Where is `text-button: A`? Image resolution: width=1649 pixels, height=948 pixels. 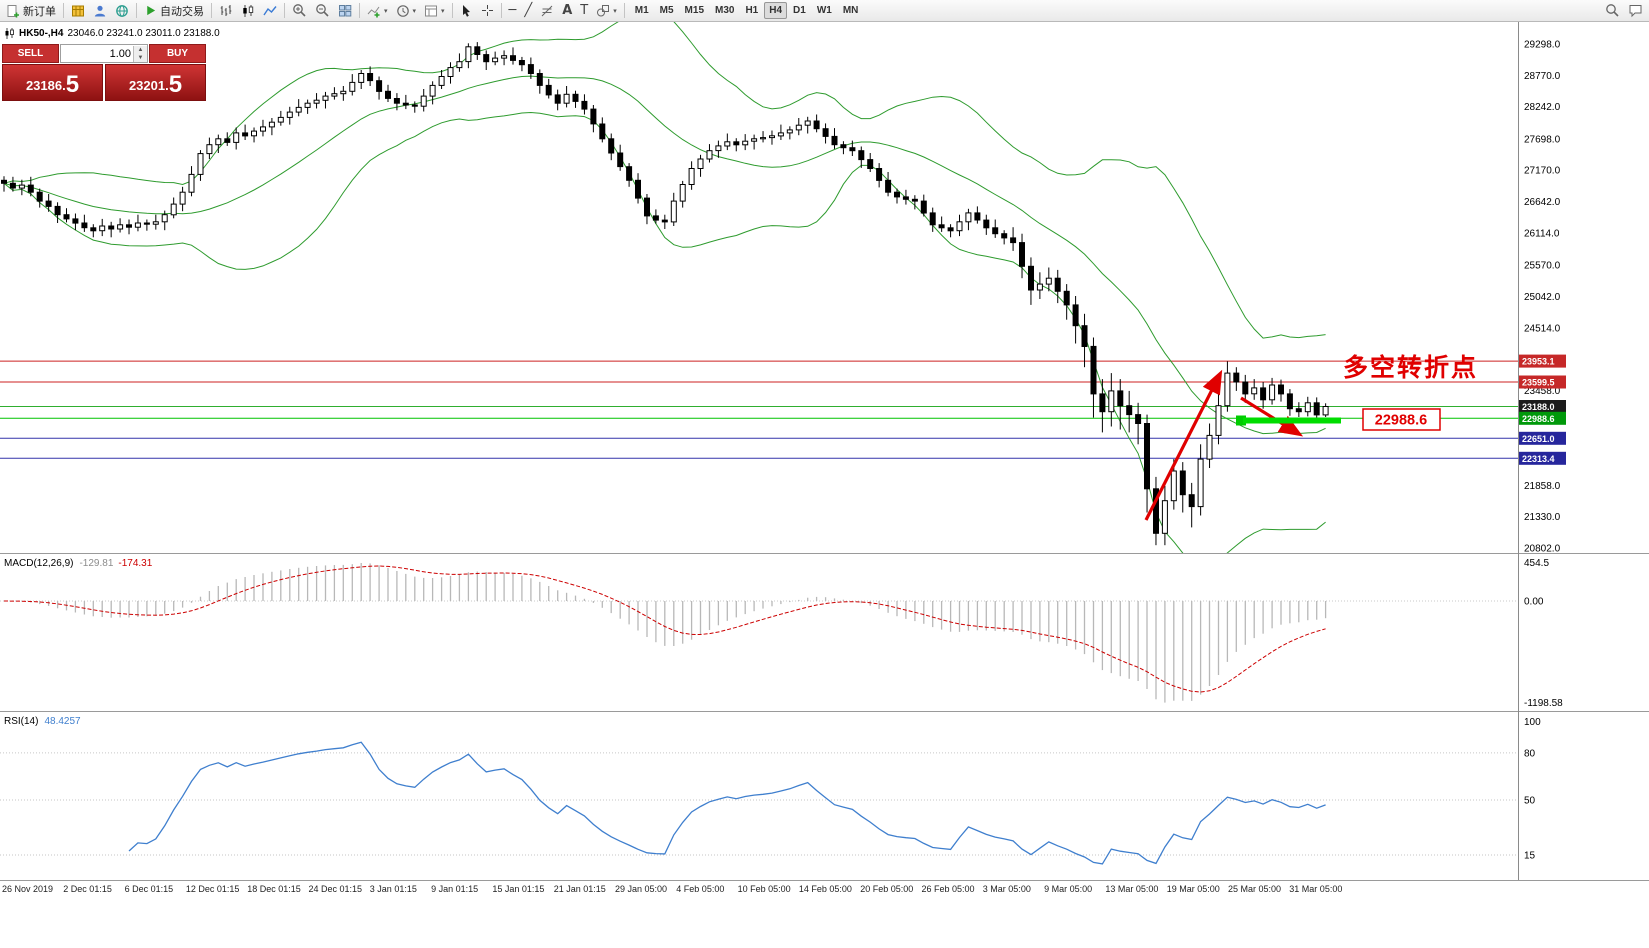 text-button: A is located at coordinates (567, 10).